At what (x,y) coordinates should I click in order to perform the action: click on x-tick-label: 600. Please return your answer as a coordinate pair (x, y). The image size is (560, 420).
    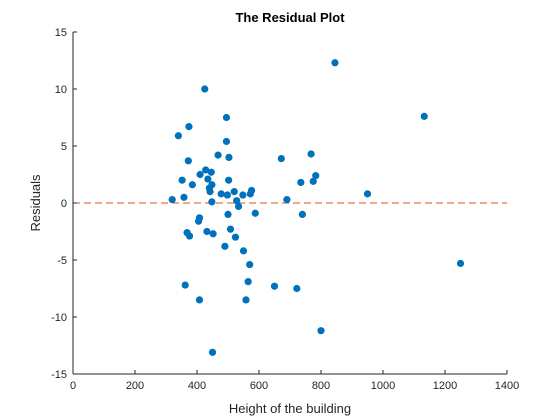
    Looking at the image, I should click on (259, 386).